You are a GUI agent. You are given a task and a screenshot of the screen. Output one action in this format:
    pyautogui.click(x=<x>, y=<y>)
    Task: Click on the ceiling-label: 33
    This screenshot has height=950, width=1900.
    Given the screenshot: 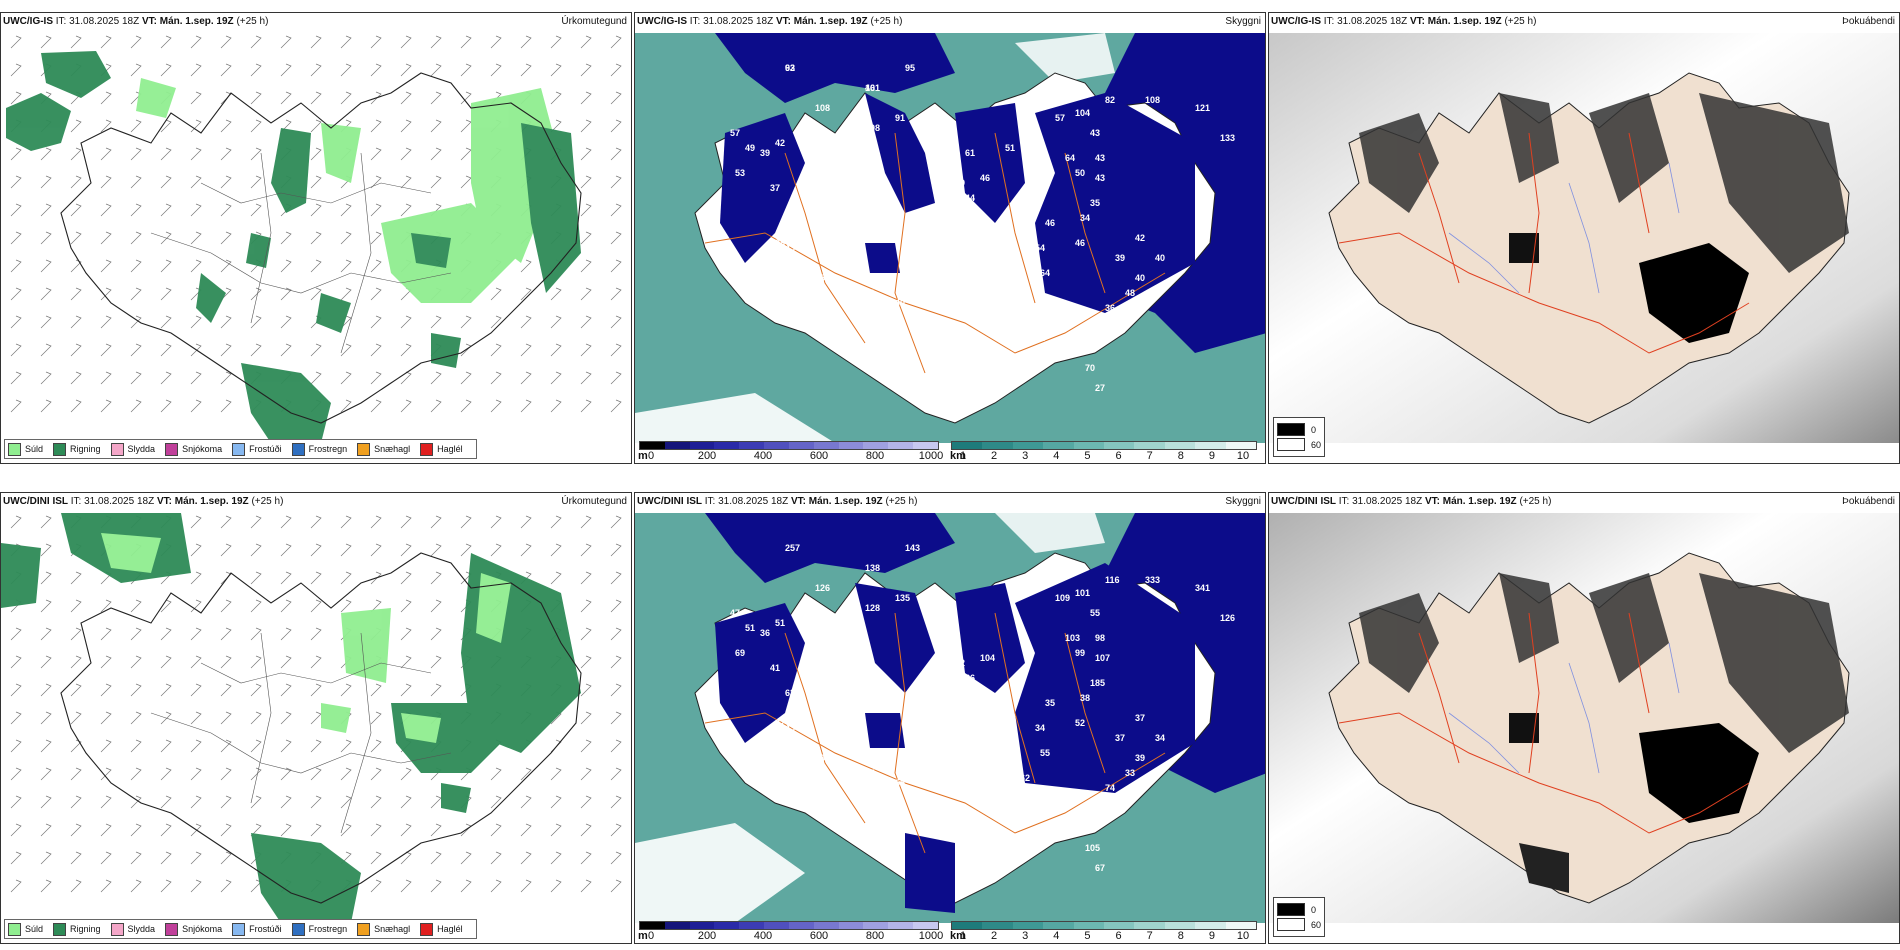 What is the action you would take?
    pyautogui.click(x=1130, y=773)
    